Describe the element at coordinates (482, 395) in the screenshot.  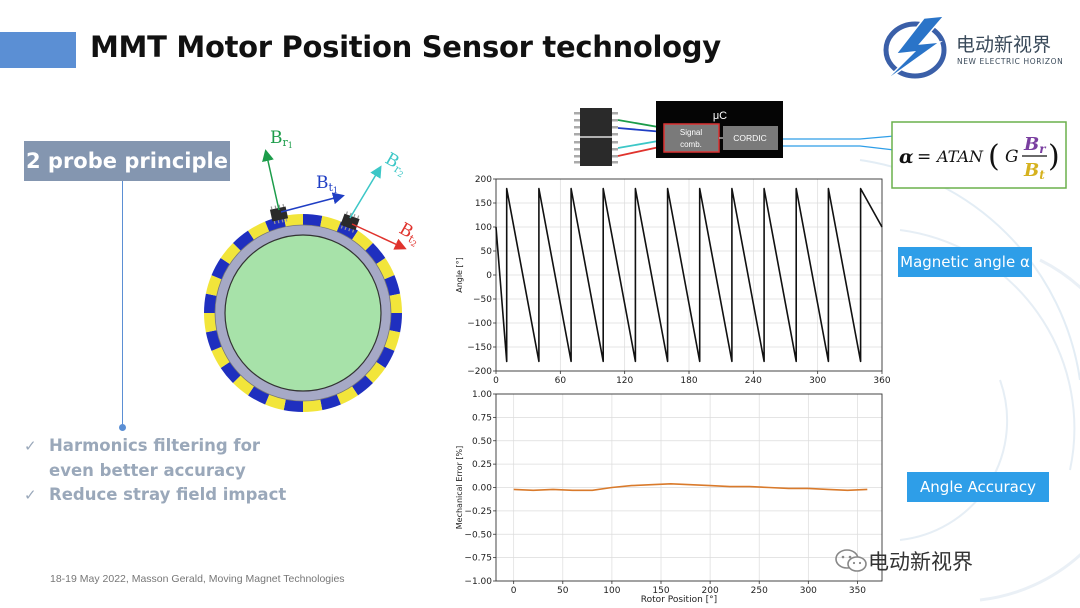
I see `y-tick-label: 1.00` at that location.